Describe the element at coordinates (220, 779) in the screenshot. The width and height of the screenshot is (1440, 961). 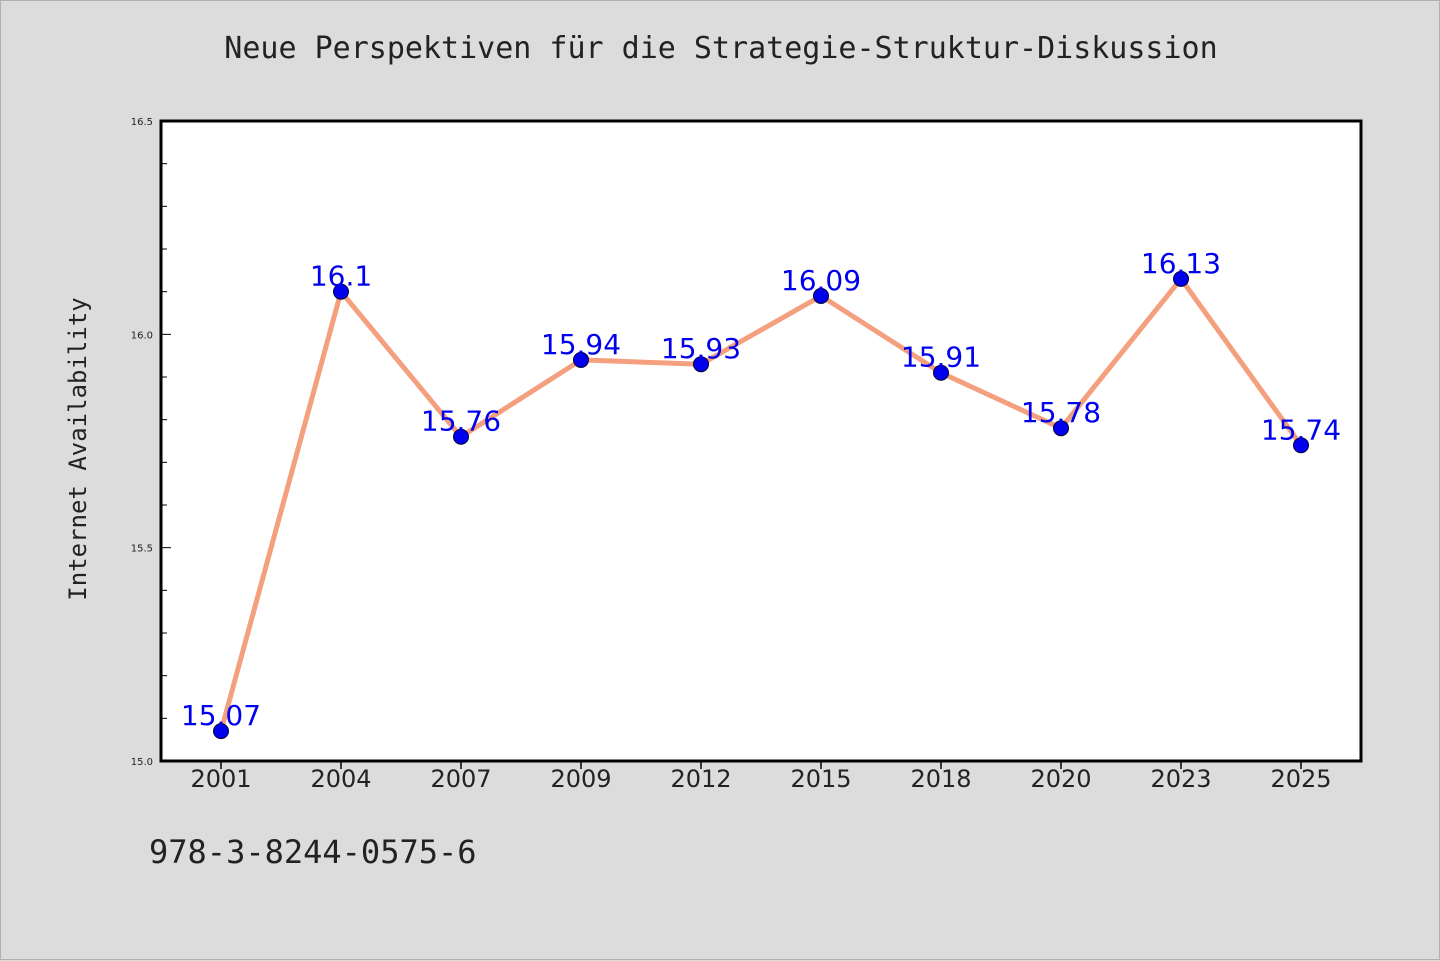
I see `x-tick-label: 2001` at that location.